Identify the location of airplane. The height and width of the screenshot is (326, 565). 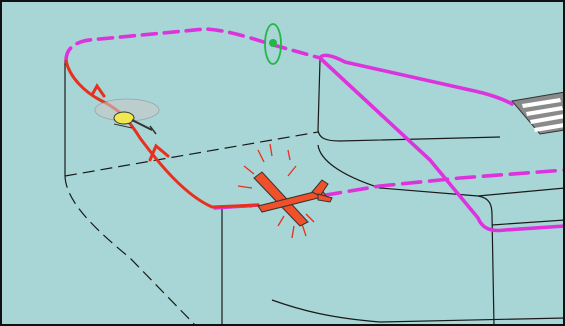
(285, 191).